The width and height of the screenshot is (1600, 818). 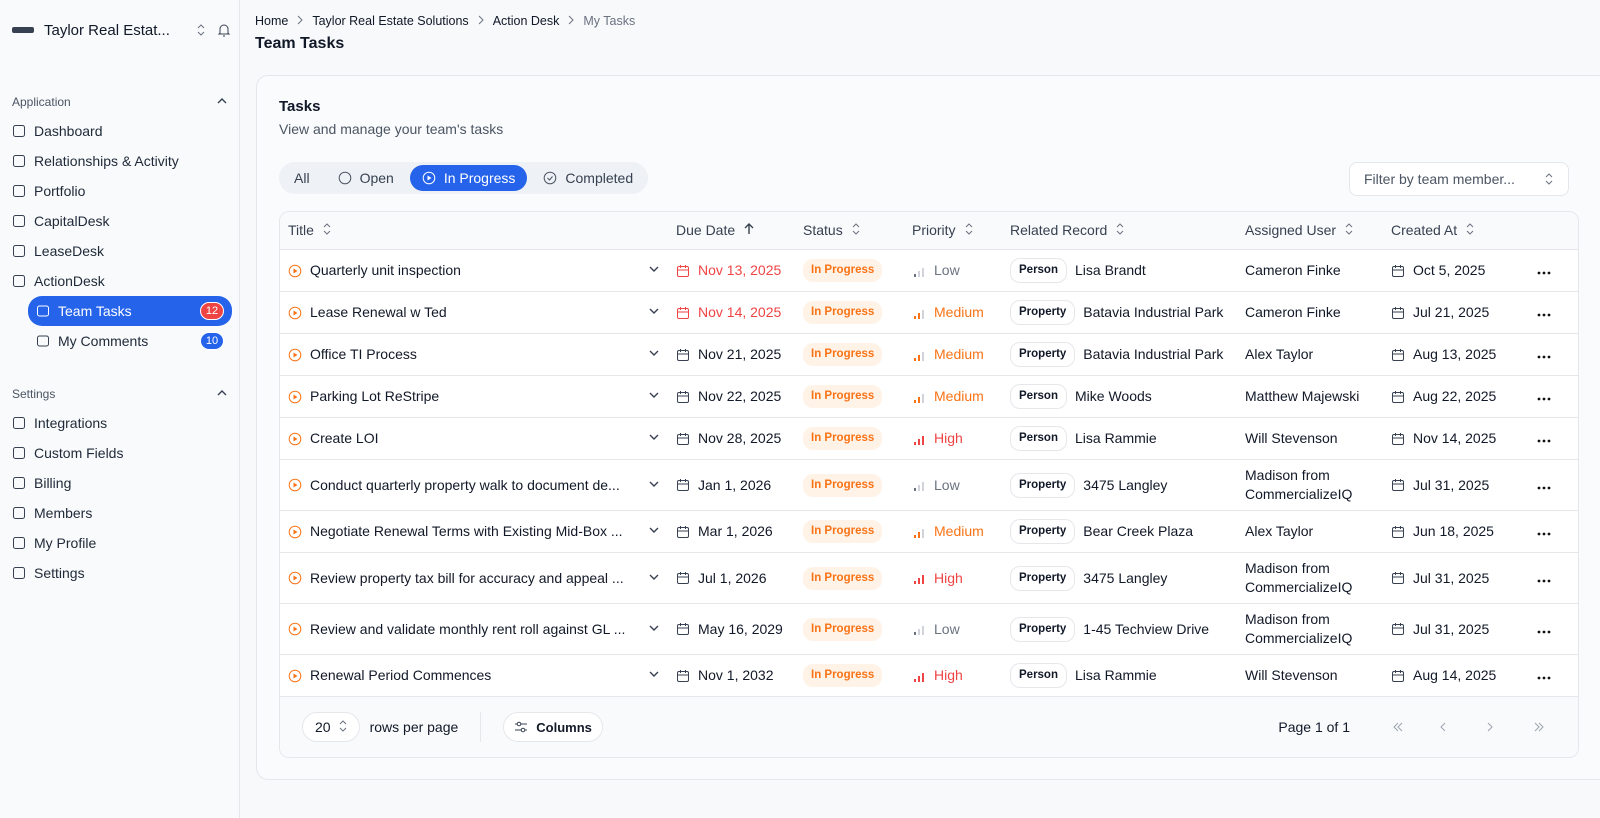 What do you see at coordinates (1110, 270) in the screenshot?
I see `record-name: Lisa Brandt` at bounding box center [1110, 270].